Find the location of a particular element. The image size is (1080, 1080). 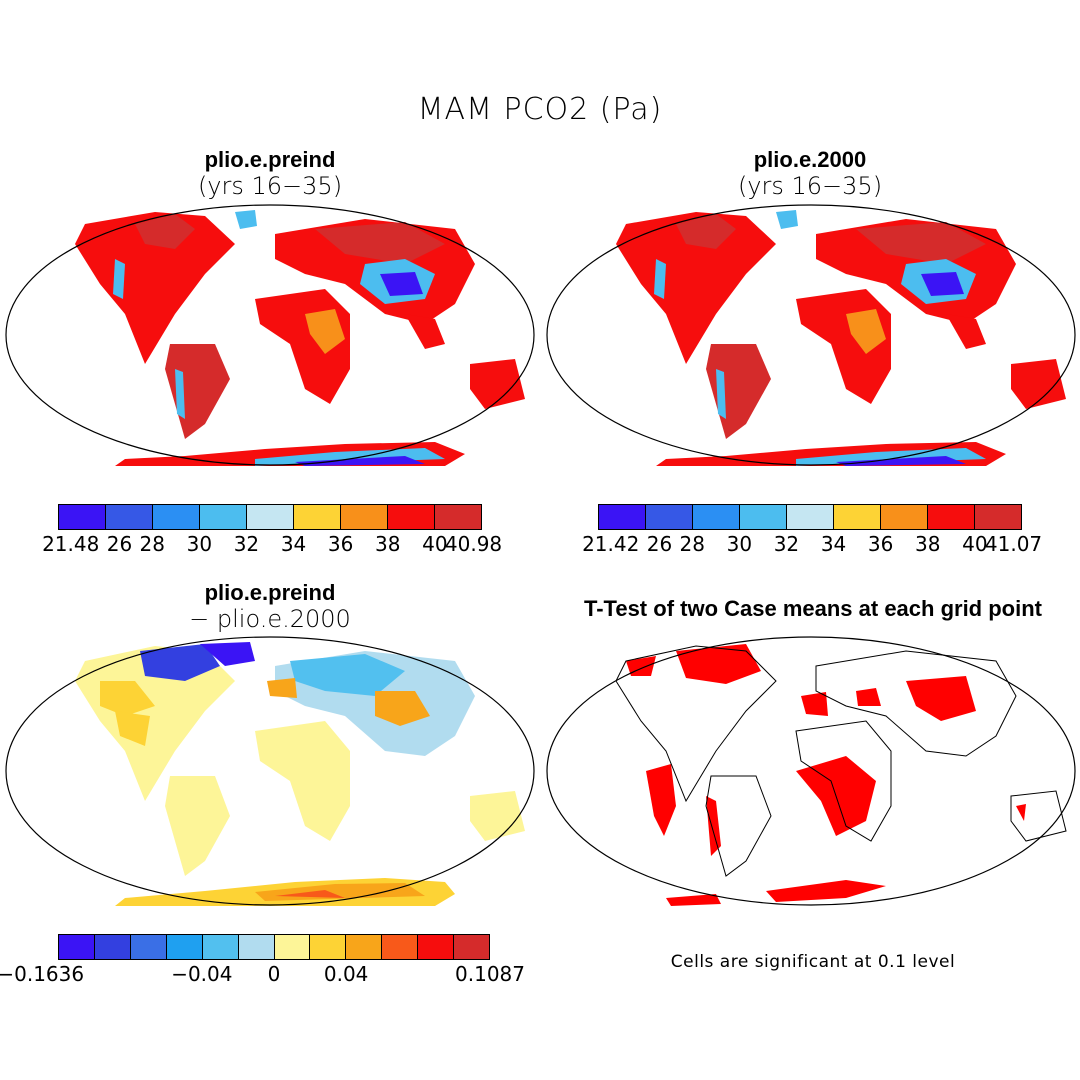

panel-subtitle-top-left: (yrs 16−35) is located at coordinates (270, 186).